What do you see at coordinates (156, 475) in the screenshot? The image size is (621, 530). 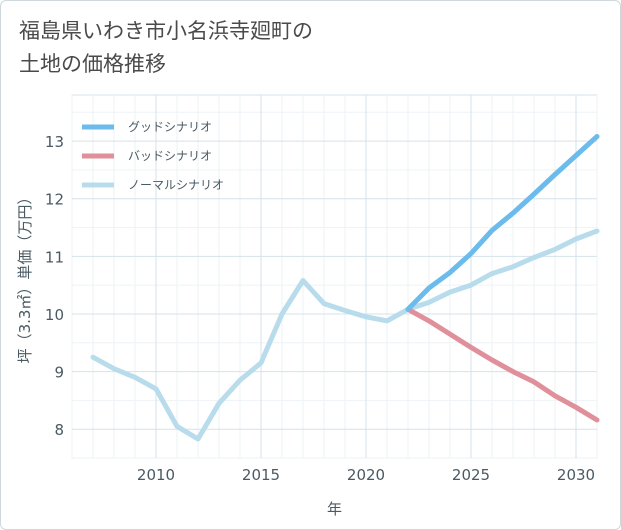 I see `x-tick-label: 2010` at bounding box center [156, 475].